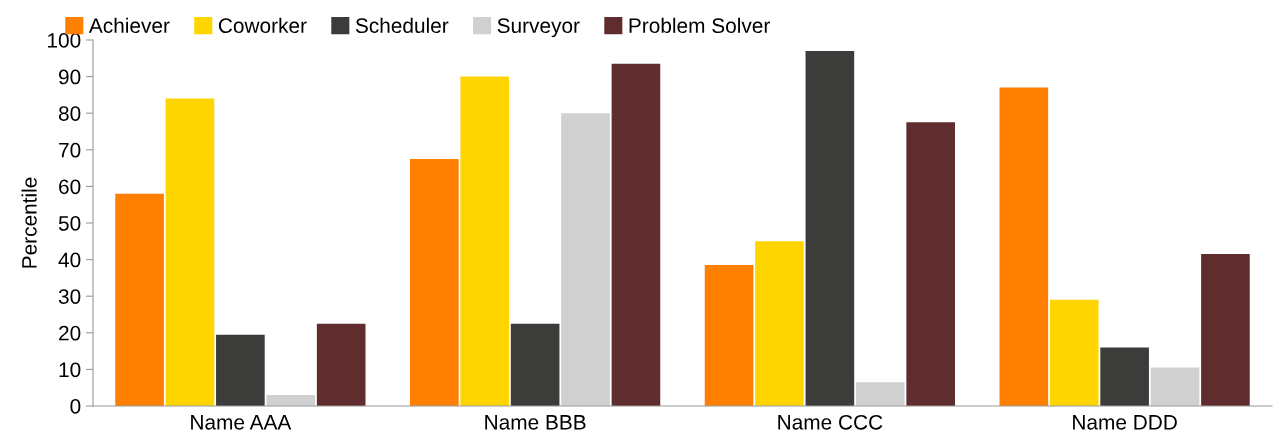  I want to click on x-tick-label: Name BBB, so click(535, 422).